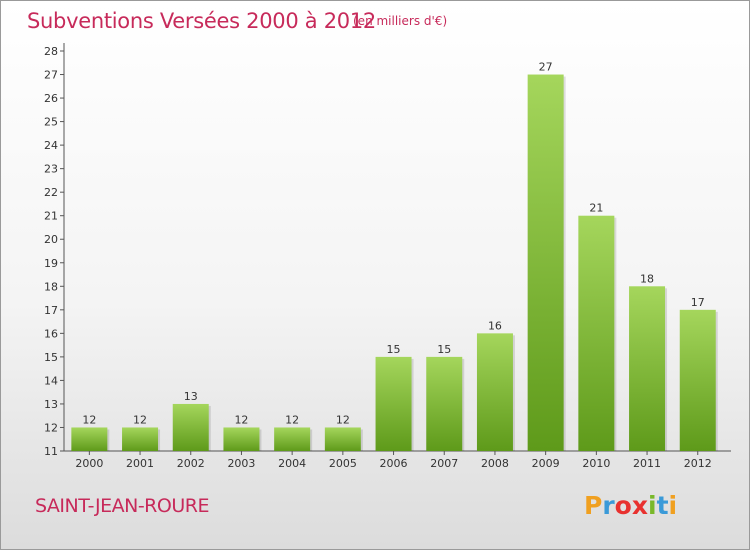  Describe the element at coordinates (51, 239) in the screenshot. I see `y-tick-label: 20` at that location.